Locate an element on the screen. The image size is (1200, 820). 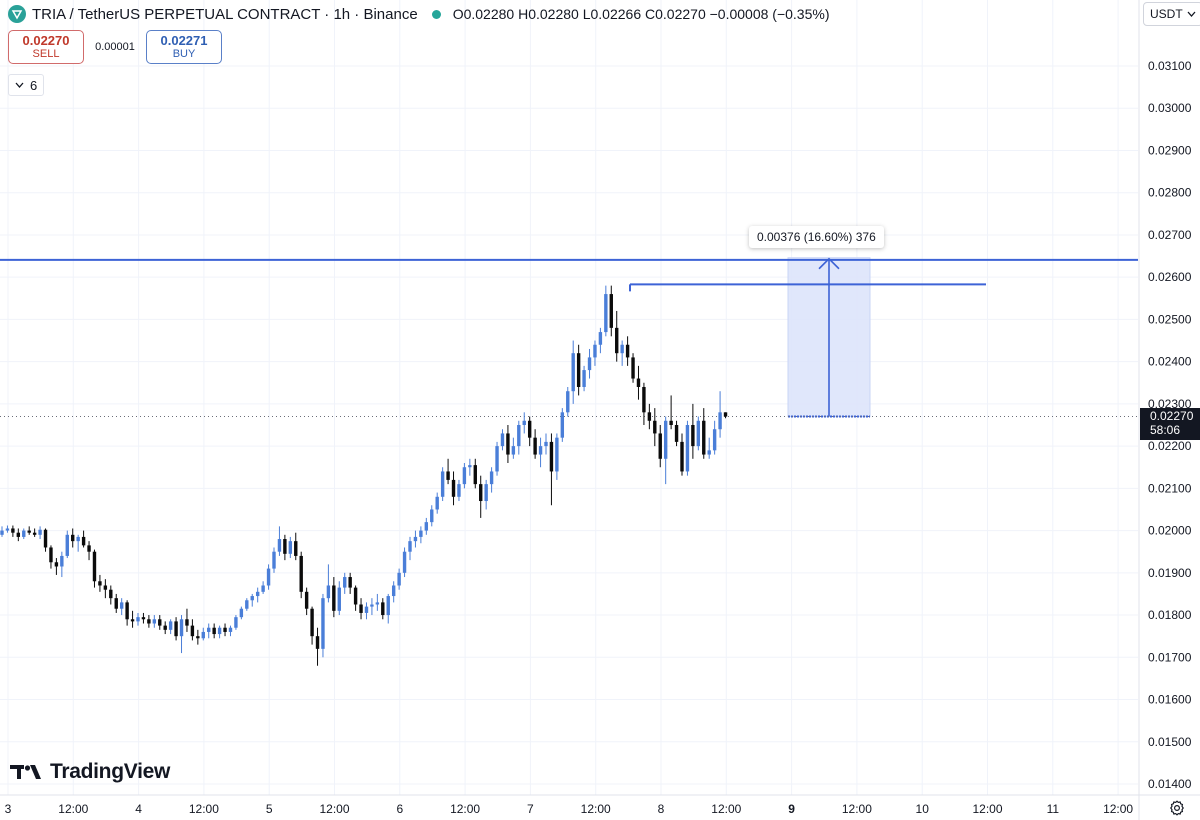
chevron-down-icon is located at coordinates (1191, 14).